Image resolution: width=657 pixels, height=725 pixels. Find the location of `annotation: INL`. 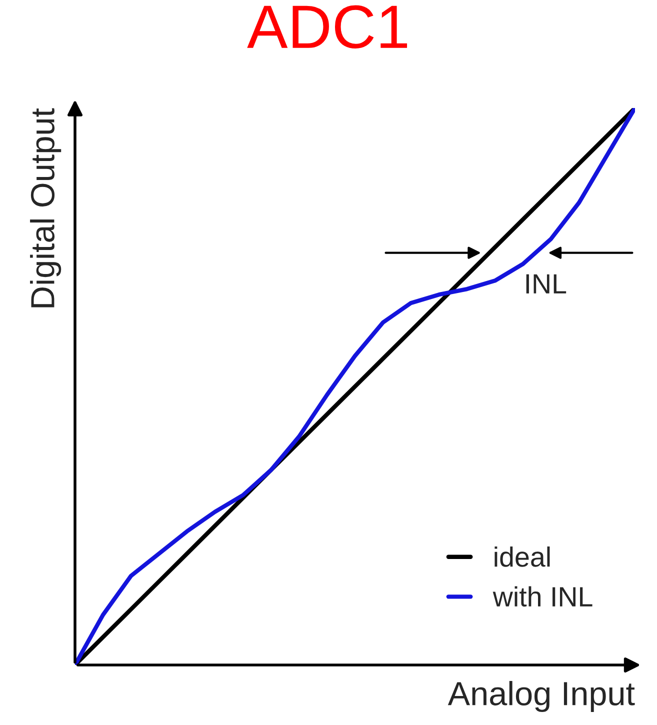

annotation: INL is located at coordinates (546, 284).